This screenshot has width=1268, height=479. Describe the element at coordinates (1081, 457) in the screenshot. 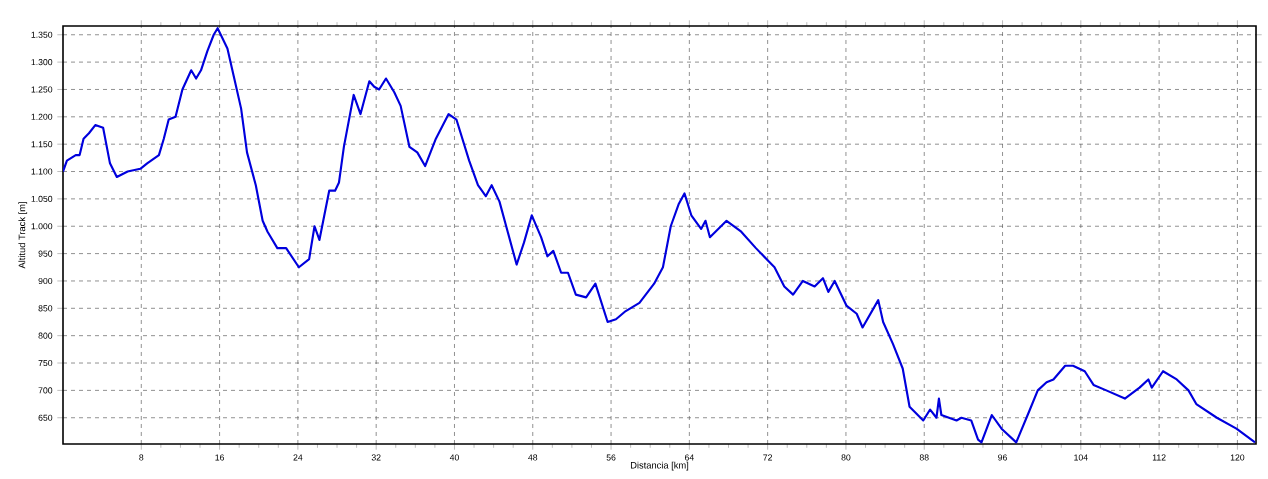

I see `x-tick-label: 104` at that location.